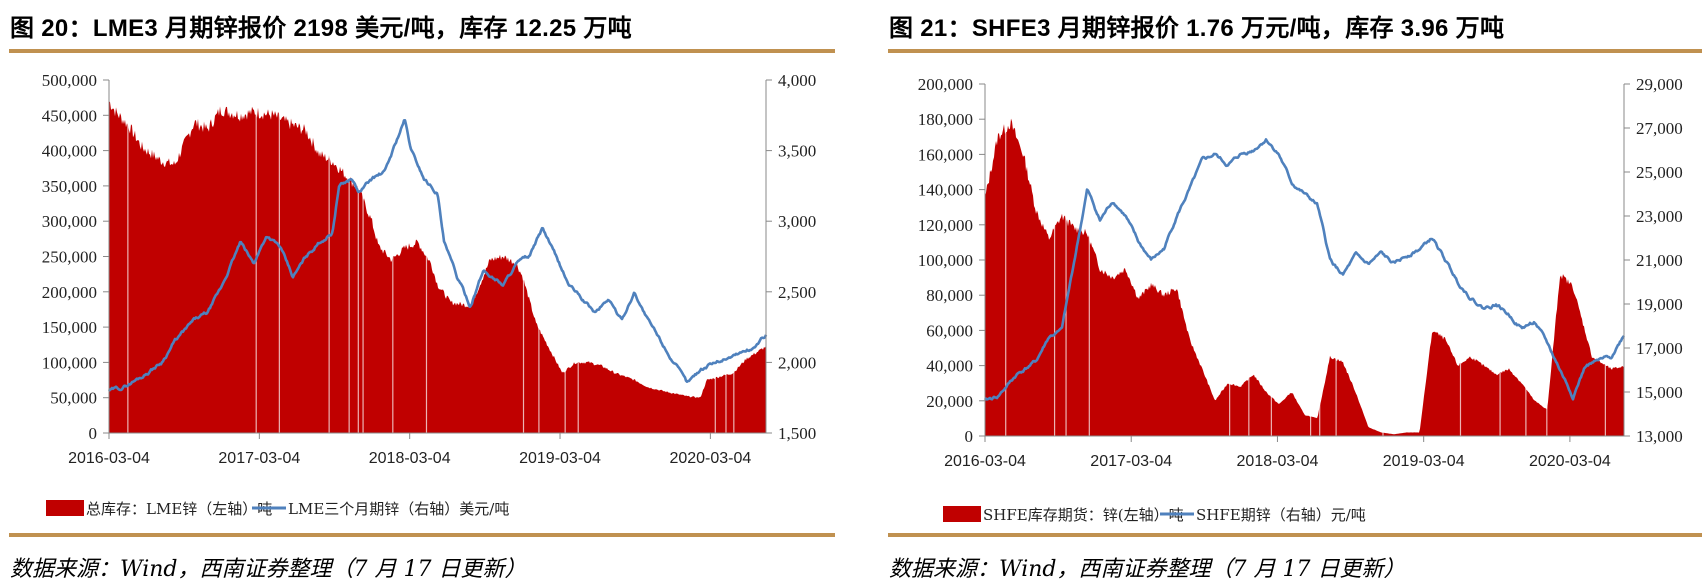 The height and width of the screenshot is (586, 1702). Describe the element at coordinates (949, 330) in the screenshot. I see `left-axis-tick-label: 60,000` at that location.